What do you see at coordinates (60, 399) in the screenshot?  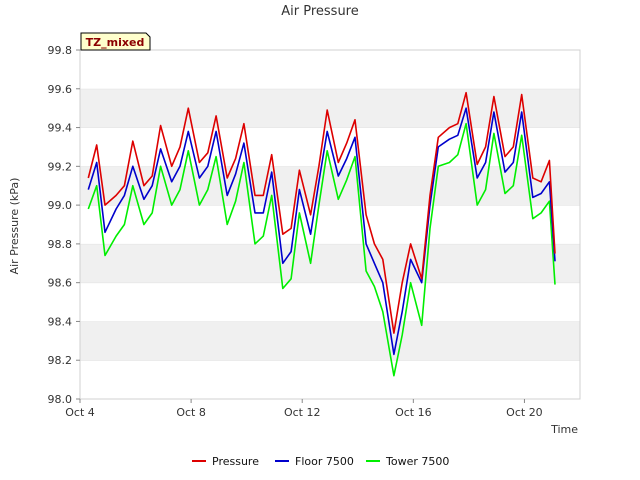 I see `y-tick-label: 98.0` at bounding box center [60, 399].